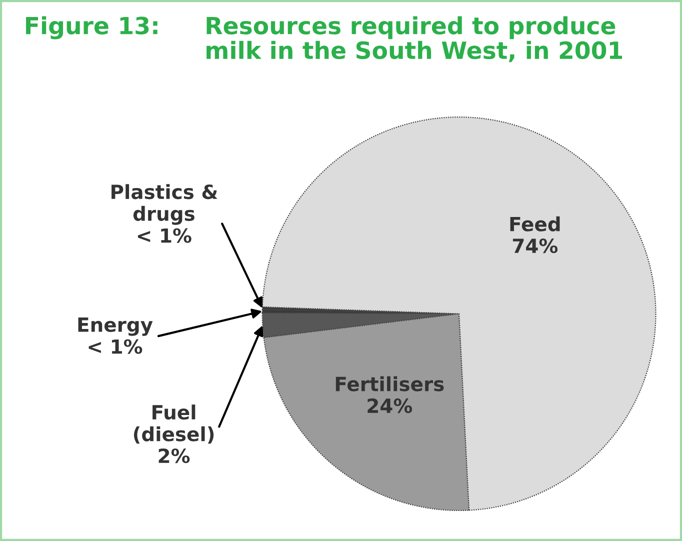  Describe the element at coordinates (174, 424) in the screenshot. I see `slice-label: Fuel (diesel)` at that location.